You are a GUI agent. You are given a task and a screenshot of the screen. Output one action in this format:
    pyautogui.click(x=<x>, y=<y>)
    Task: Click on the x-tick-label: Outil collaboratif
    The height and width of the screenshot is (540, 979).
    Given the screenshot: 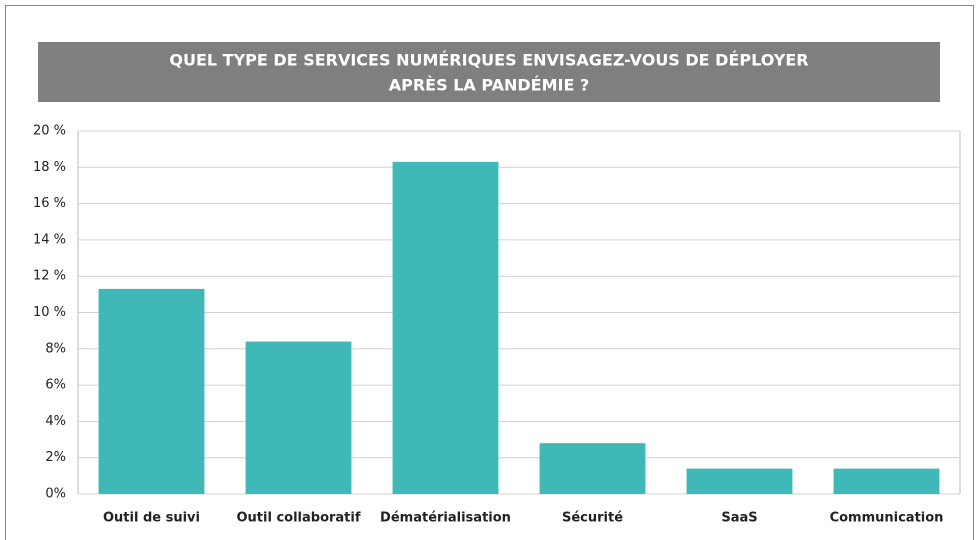 What is the action you would take?
    pyautogui.click(x=298, y=518)
    